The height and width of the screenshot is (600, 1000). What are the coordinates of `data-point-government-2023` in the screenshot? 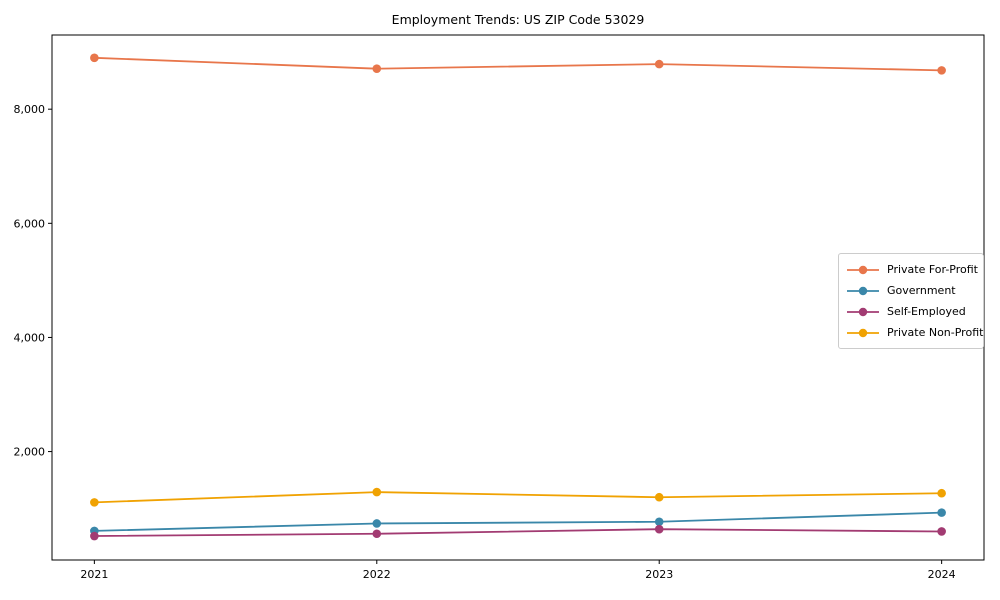 It's located at (659, 522).